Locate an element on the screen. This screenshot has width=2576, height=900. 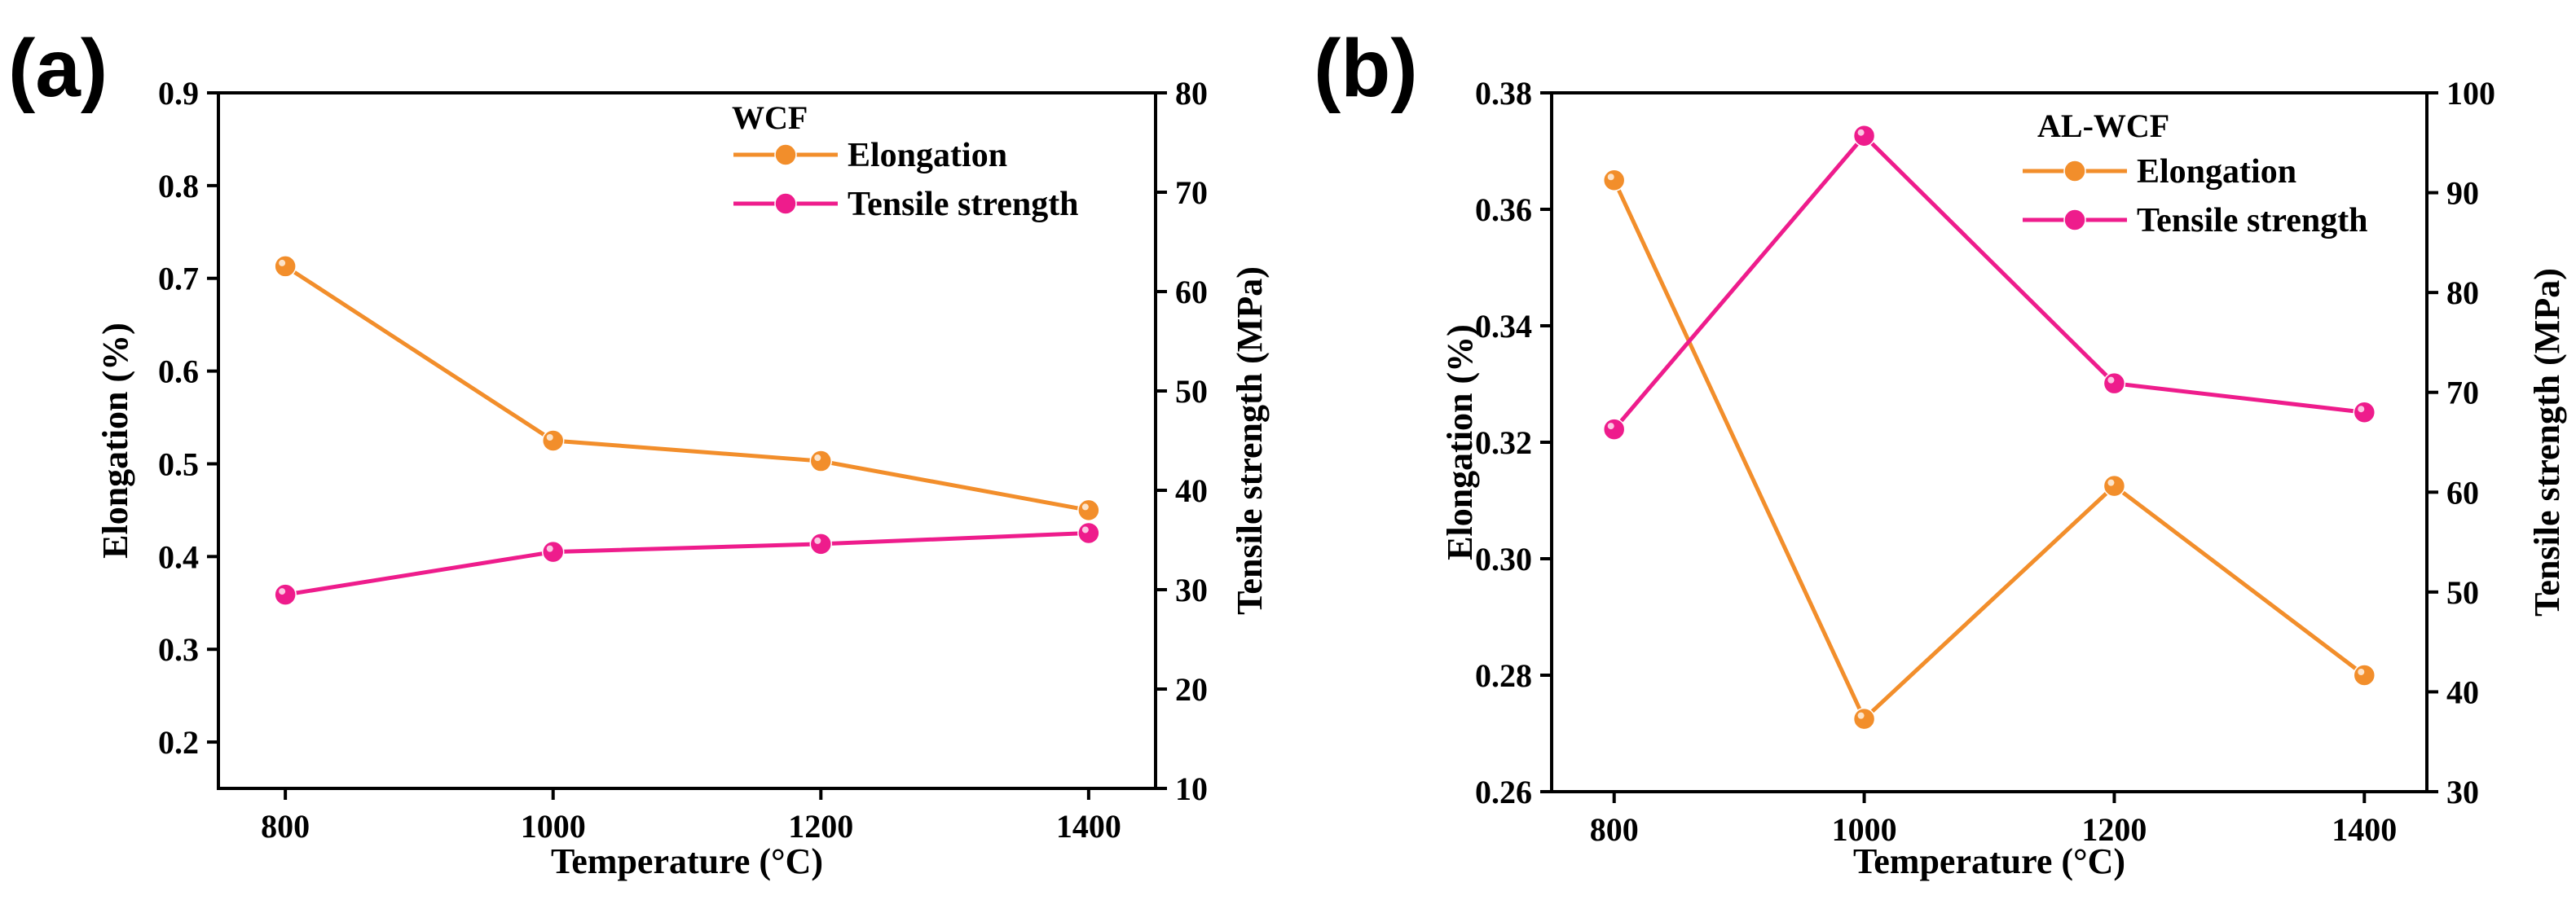
y-left-tick-label: 0.36 is located at coordinates (1503, 209).